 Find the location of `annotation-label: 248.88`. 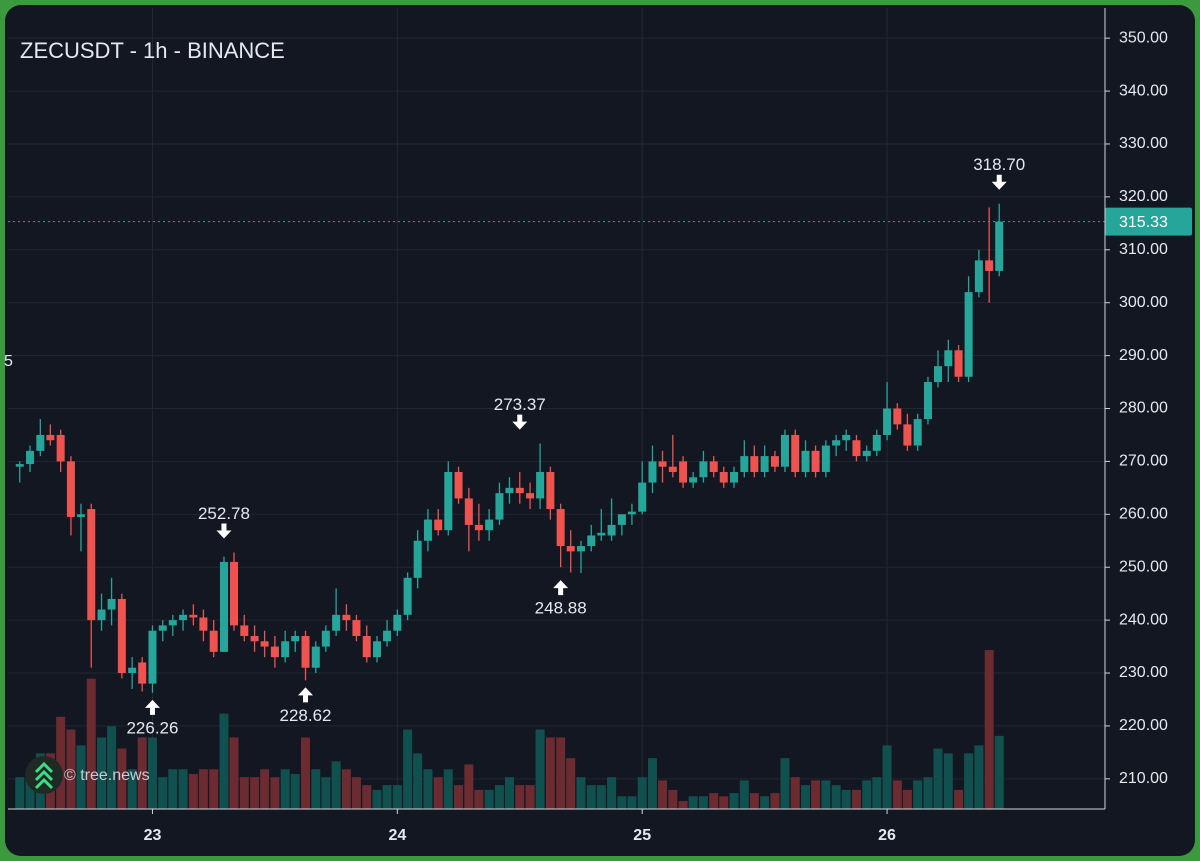

annotation-label: 248.88 is located at coordinates (561, 608).